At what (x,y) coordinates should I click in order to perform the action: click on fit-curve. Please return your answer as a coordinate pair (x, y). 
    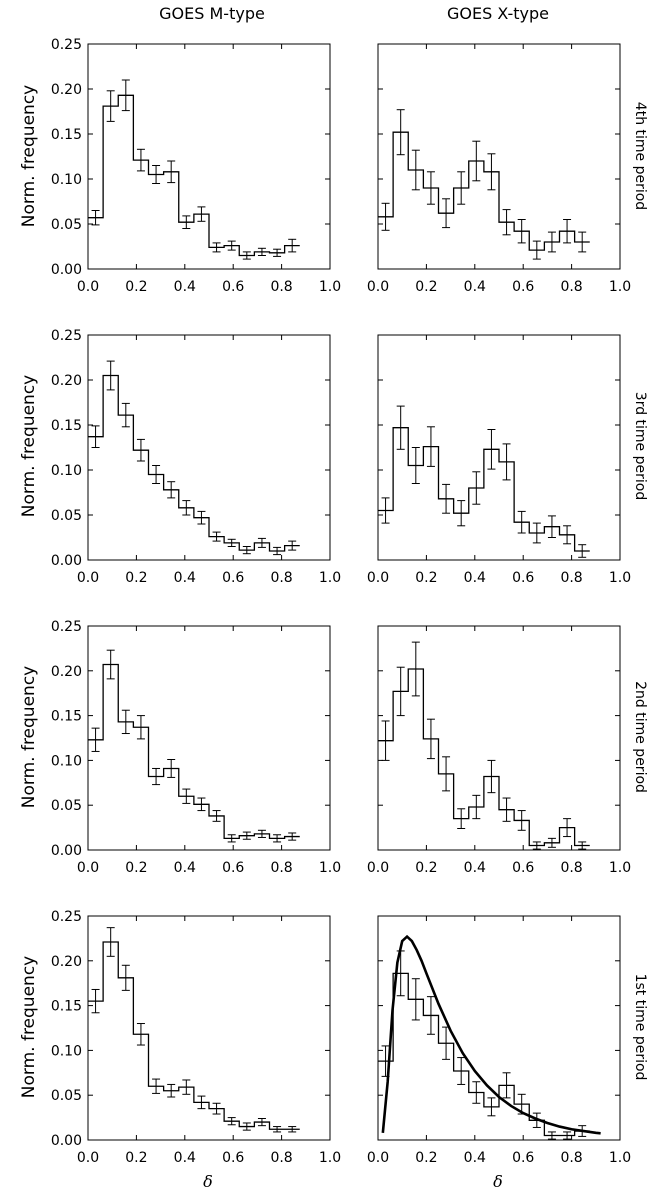
    Looking at the image, I should click on (491, 1034).